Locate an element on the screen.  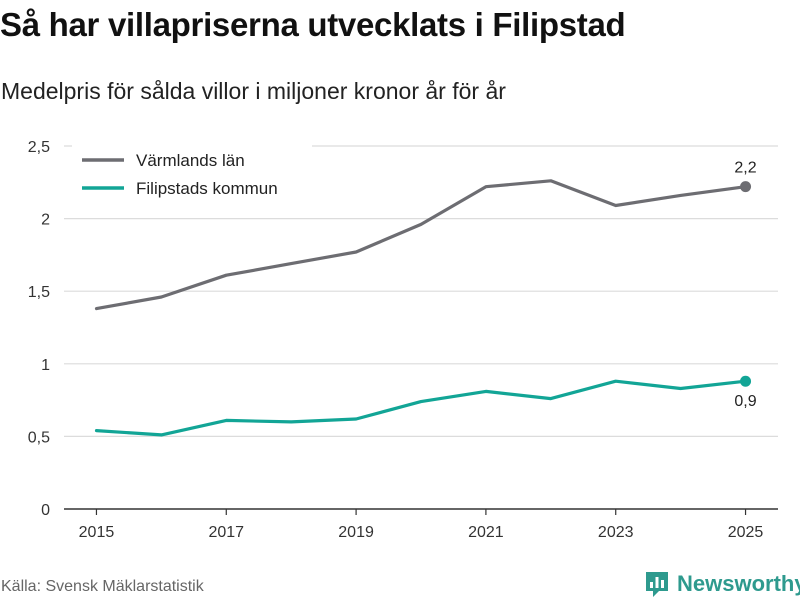
y-tick-label: 1,5 is located at coordinates (39, 292).